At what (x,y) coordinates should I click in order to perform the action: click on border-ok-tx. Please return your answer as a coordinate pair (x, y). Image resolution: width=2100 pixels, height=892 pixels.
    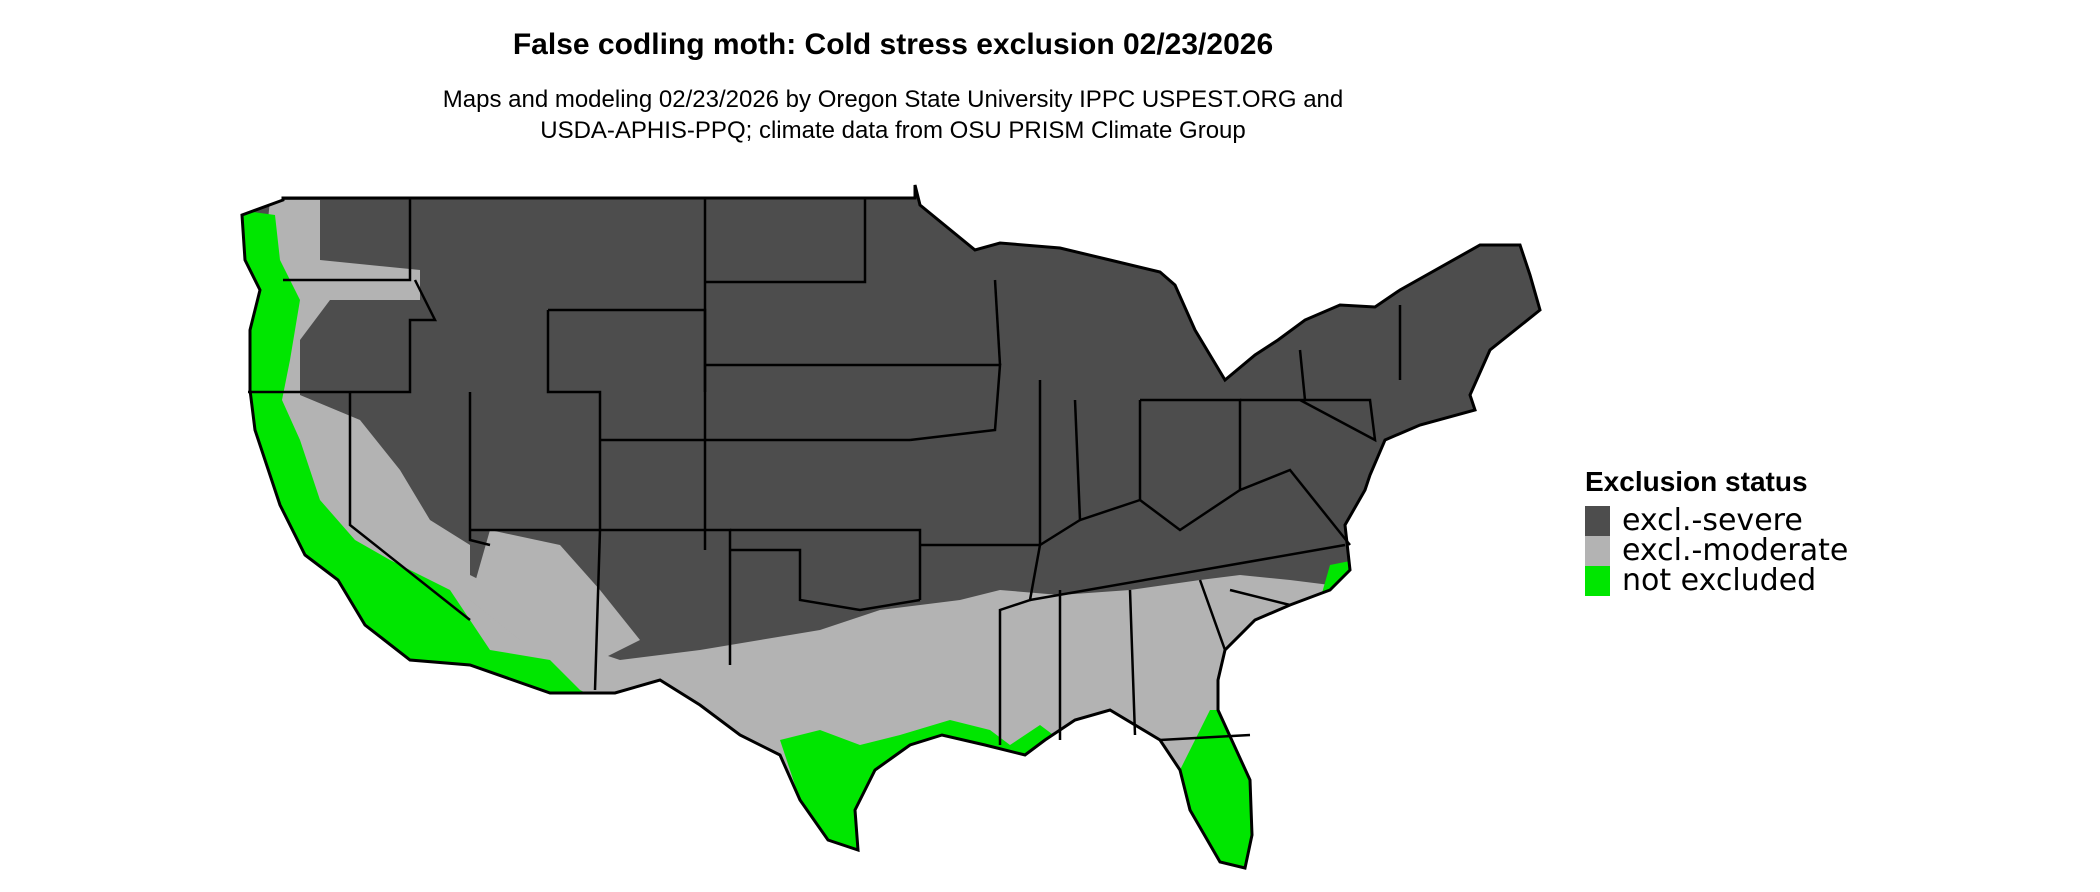
    Looking at the image, I should click on (825, 580).